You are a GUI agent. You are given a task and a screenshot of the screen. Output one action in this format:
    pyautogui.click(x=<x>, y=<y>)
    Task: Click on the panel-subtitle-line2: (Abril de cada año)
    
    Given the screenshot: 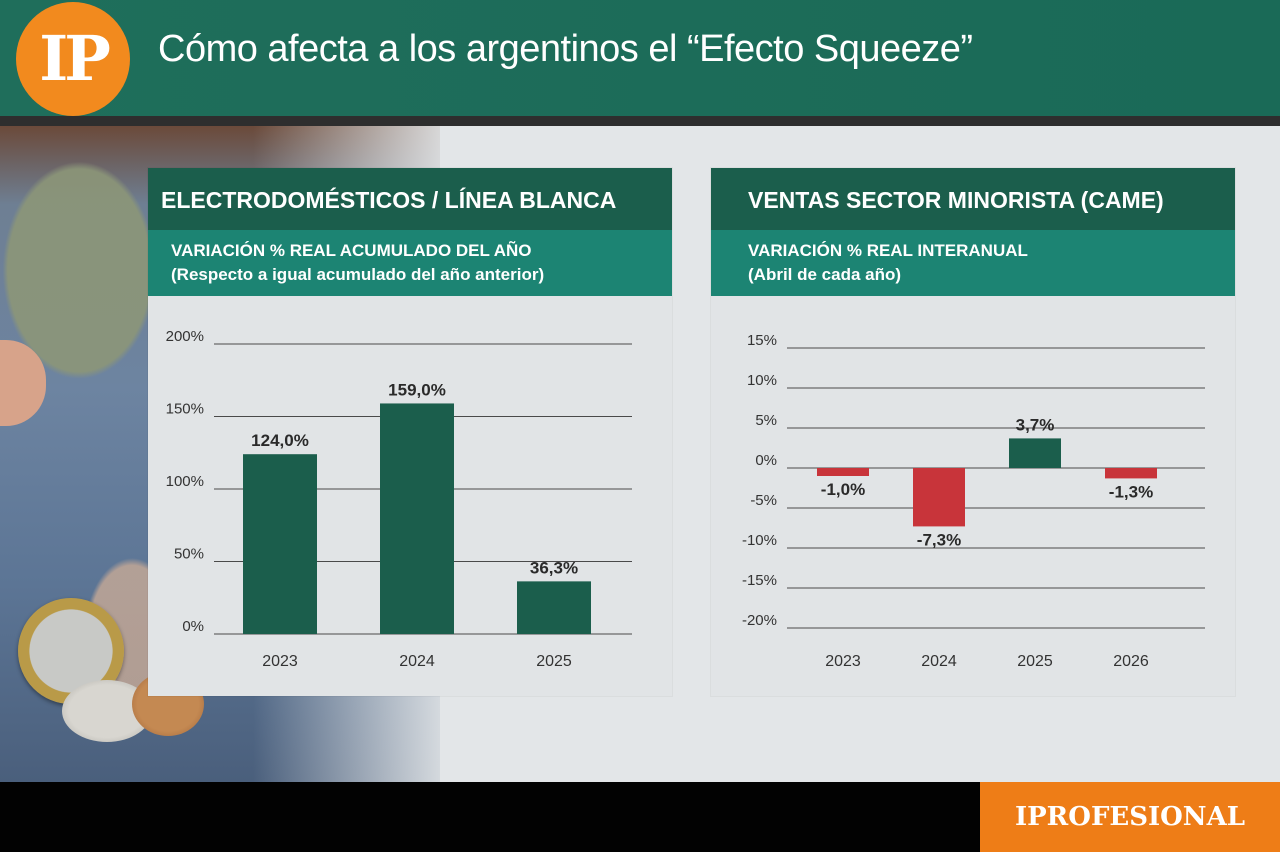 What is the action you would take?
    pyautogui.click(x=825, y=274)
    